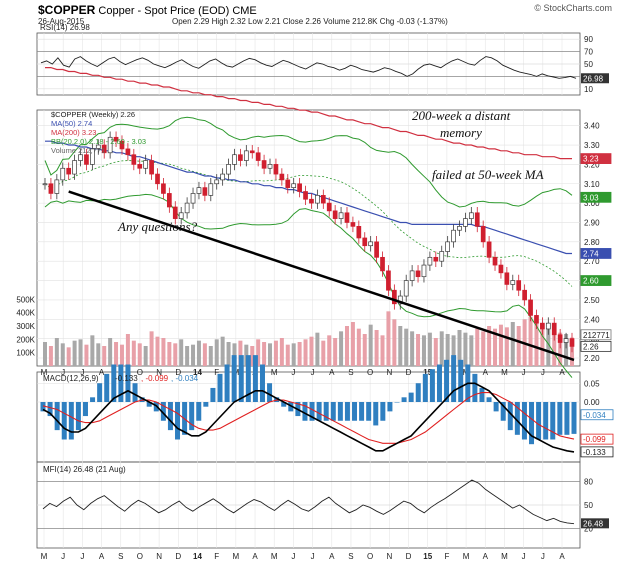 Image resolution: width=620 pixels, height=566 pixels. What do you see at coordinates (594, 452) in the screenshot?
I see `macd-tag-label: -0.133` at bounding box center [594, 452].